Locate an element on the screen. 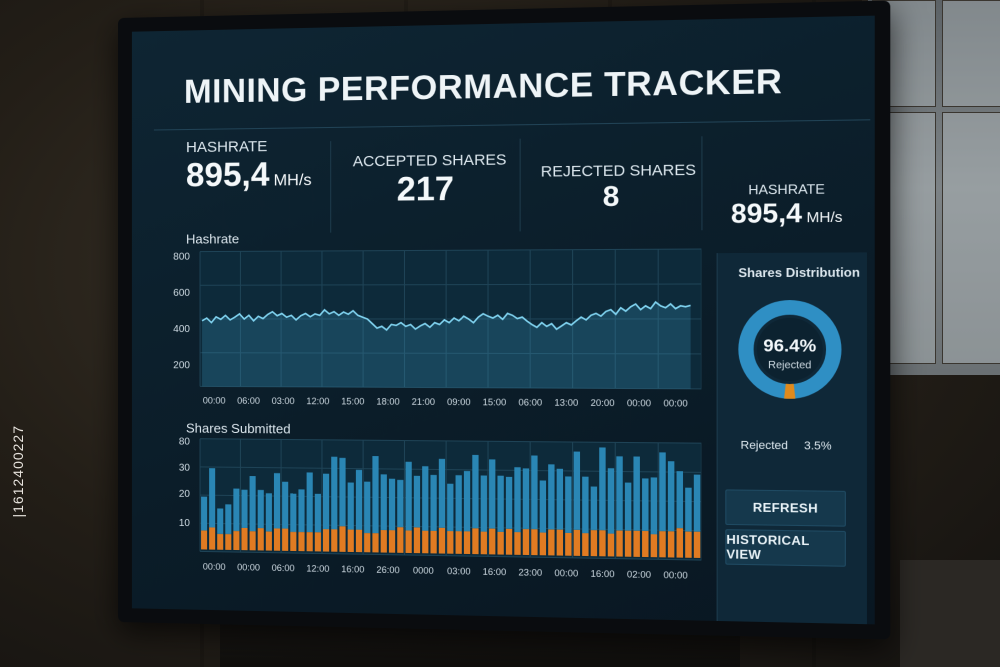 The height and width of the screenshot is (667, 1000). y-tick-label: 30 is located at coordinates (185, 468).